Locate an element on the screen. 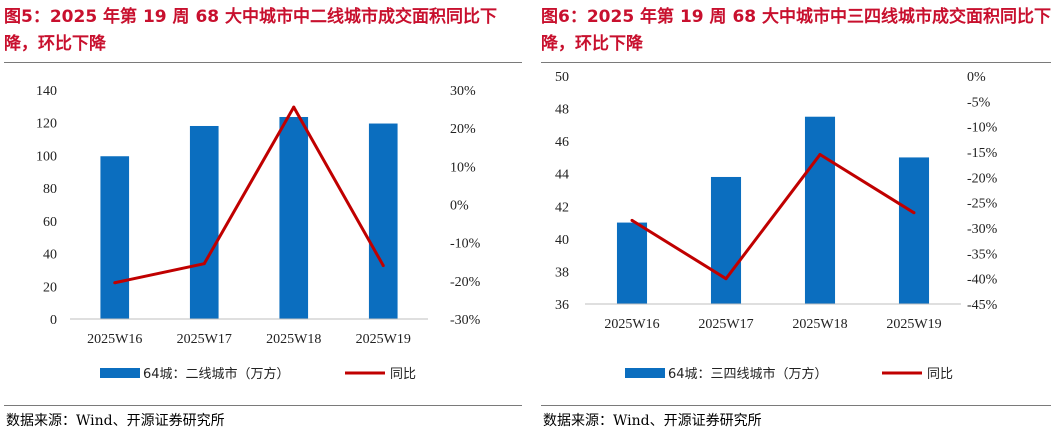 Image resolution: width=1057 pixels, height=436 pixels. y-right-tick-label: -45% is located at coordinates (982, 305).